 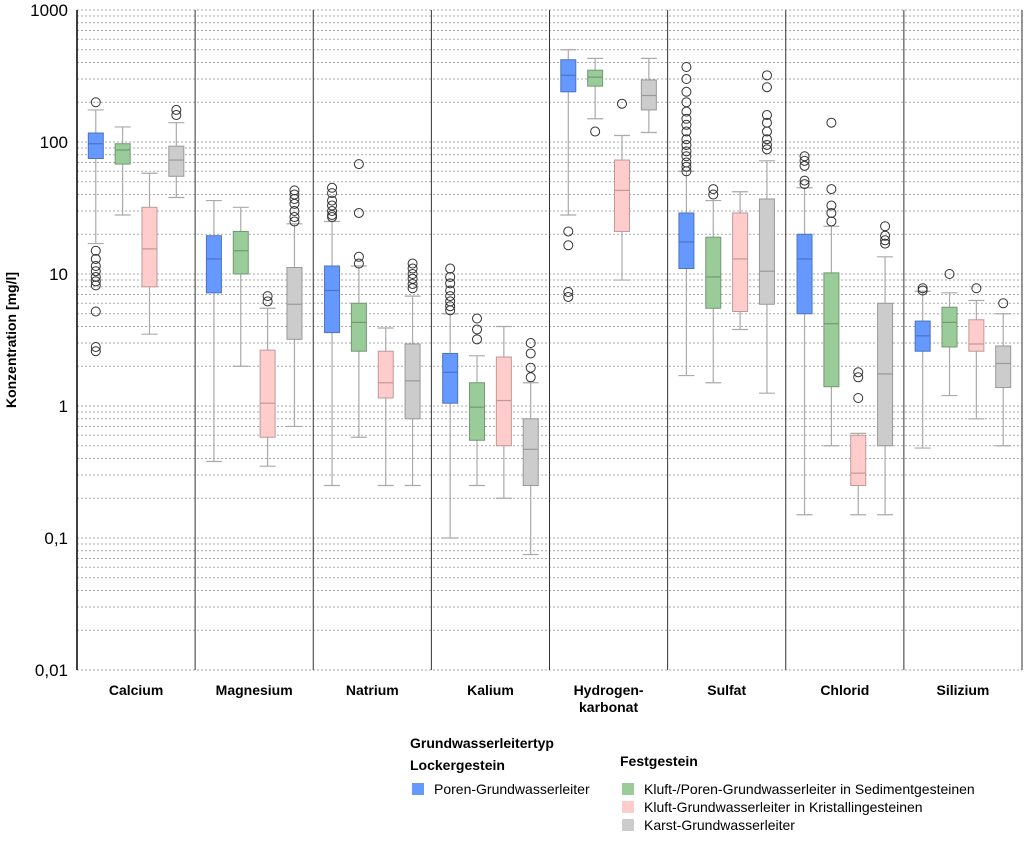 What do you see at coordinates (136, 690) in the screenshot?
I see `x-tick-label: Calcium` at bounding box center [136, 690].